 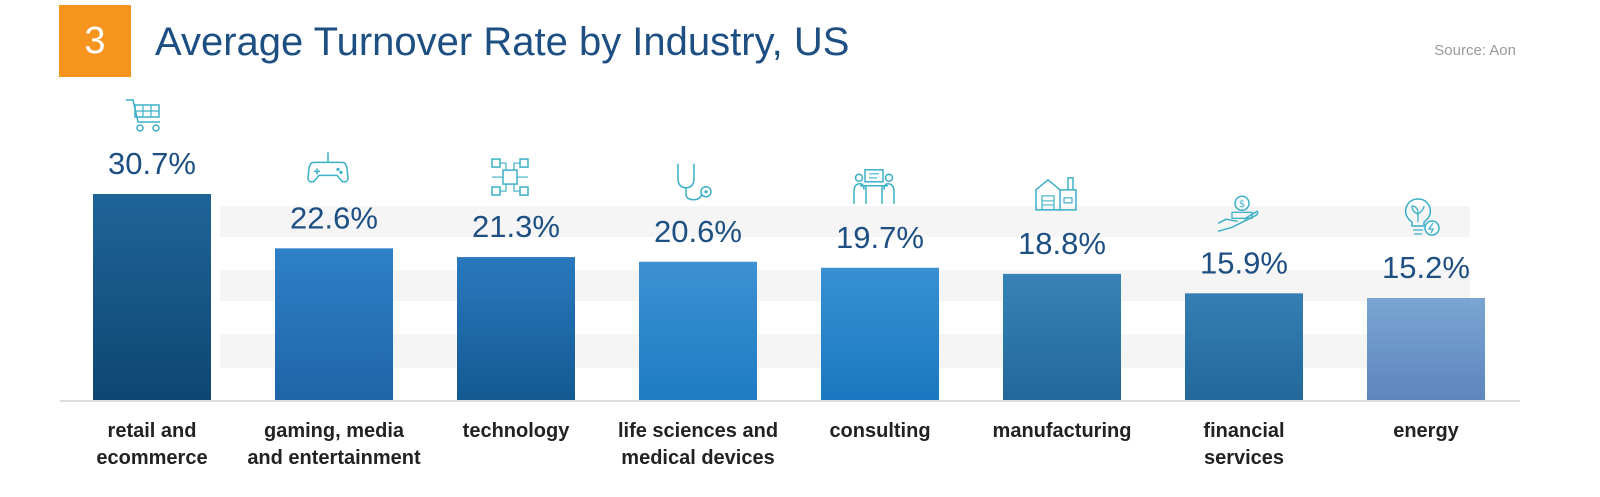 I want to click on game-controller-icon, so click(x=328, y=167).